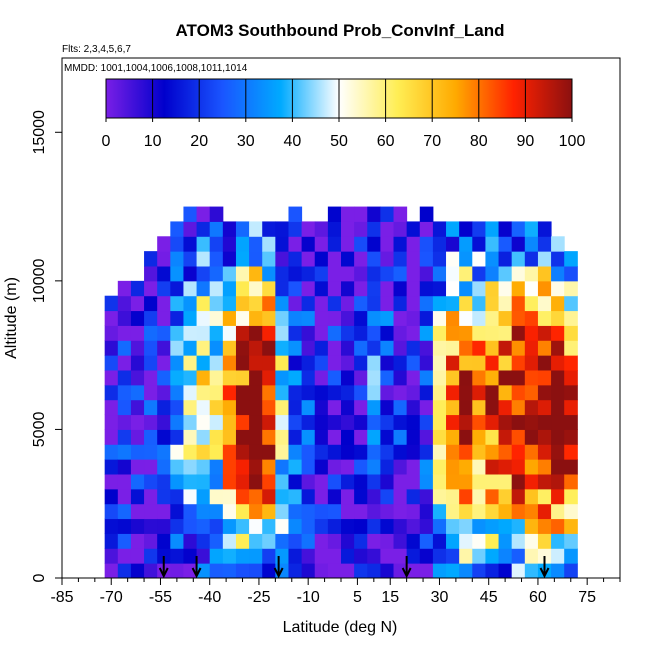  I want to click on colorbar-labels: 0 10 20 30 40 50 60 70 80 90 100, so click(344, 141).